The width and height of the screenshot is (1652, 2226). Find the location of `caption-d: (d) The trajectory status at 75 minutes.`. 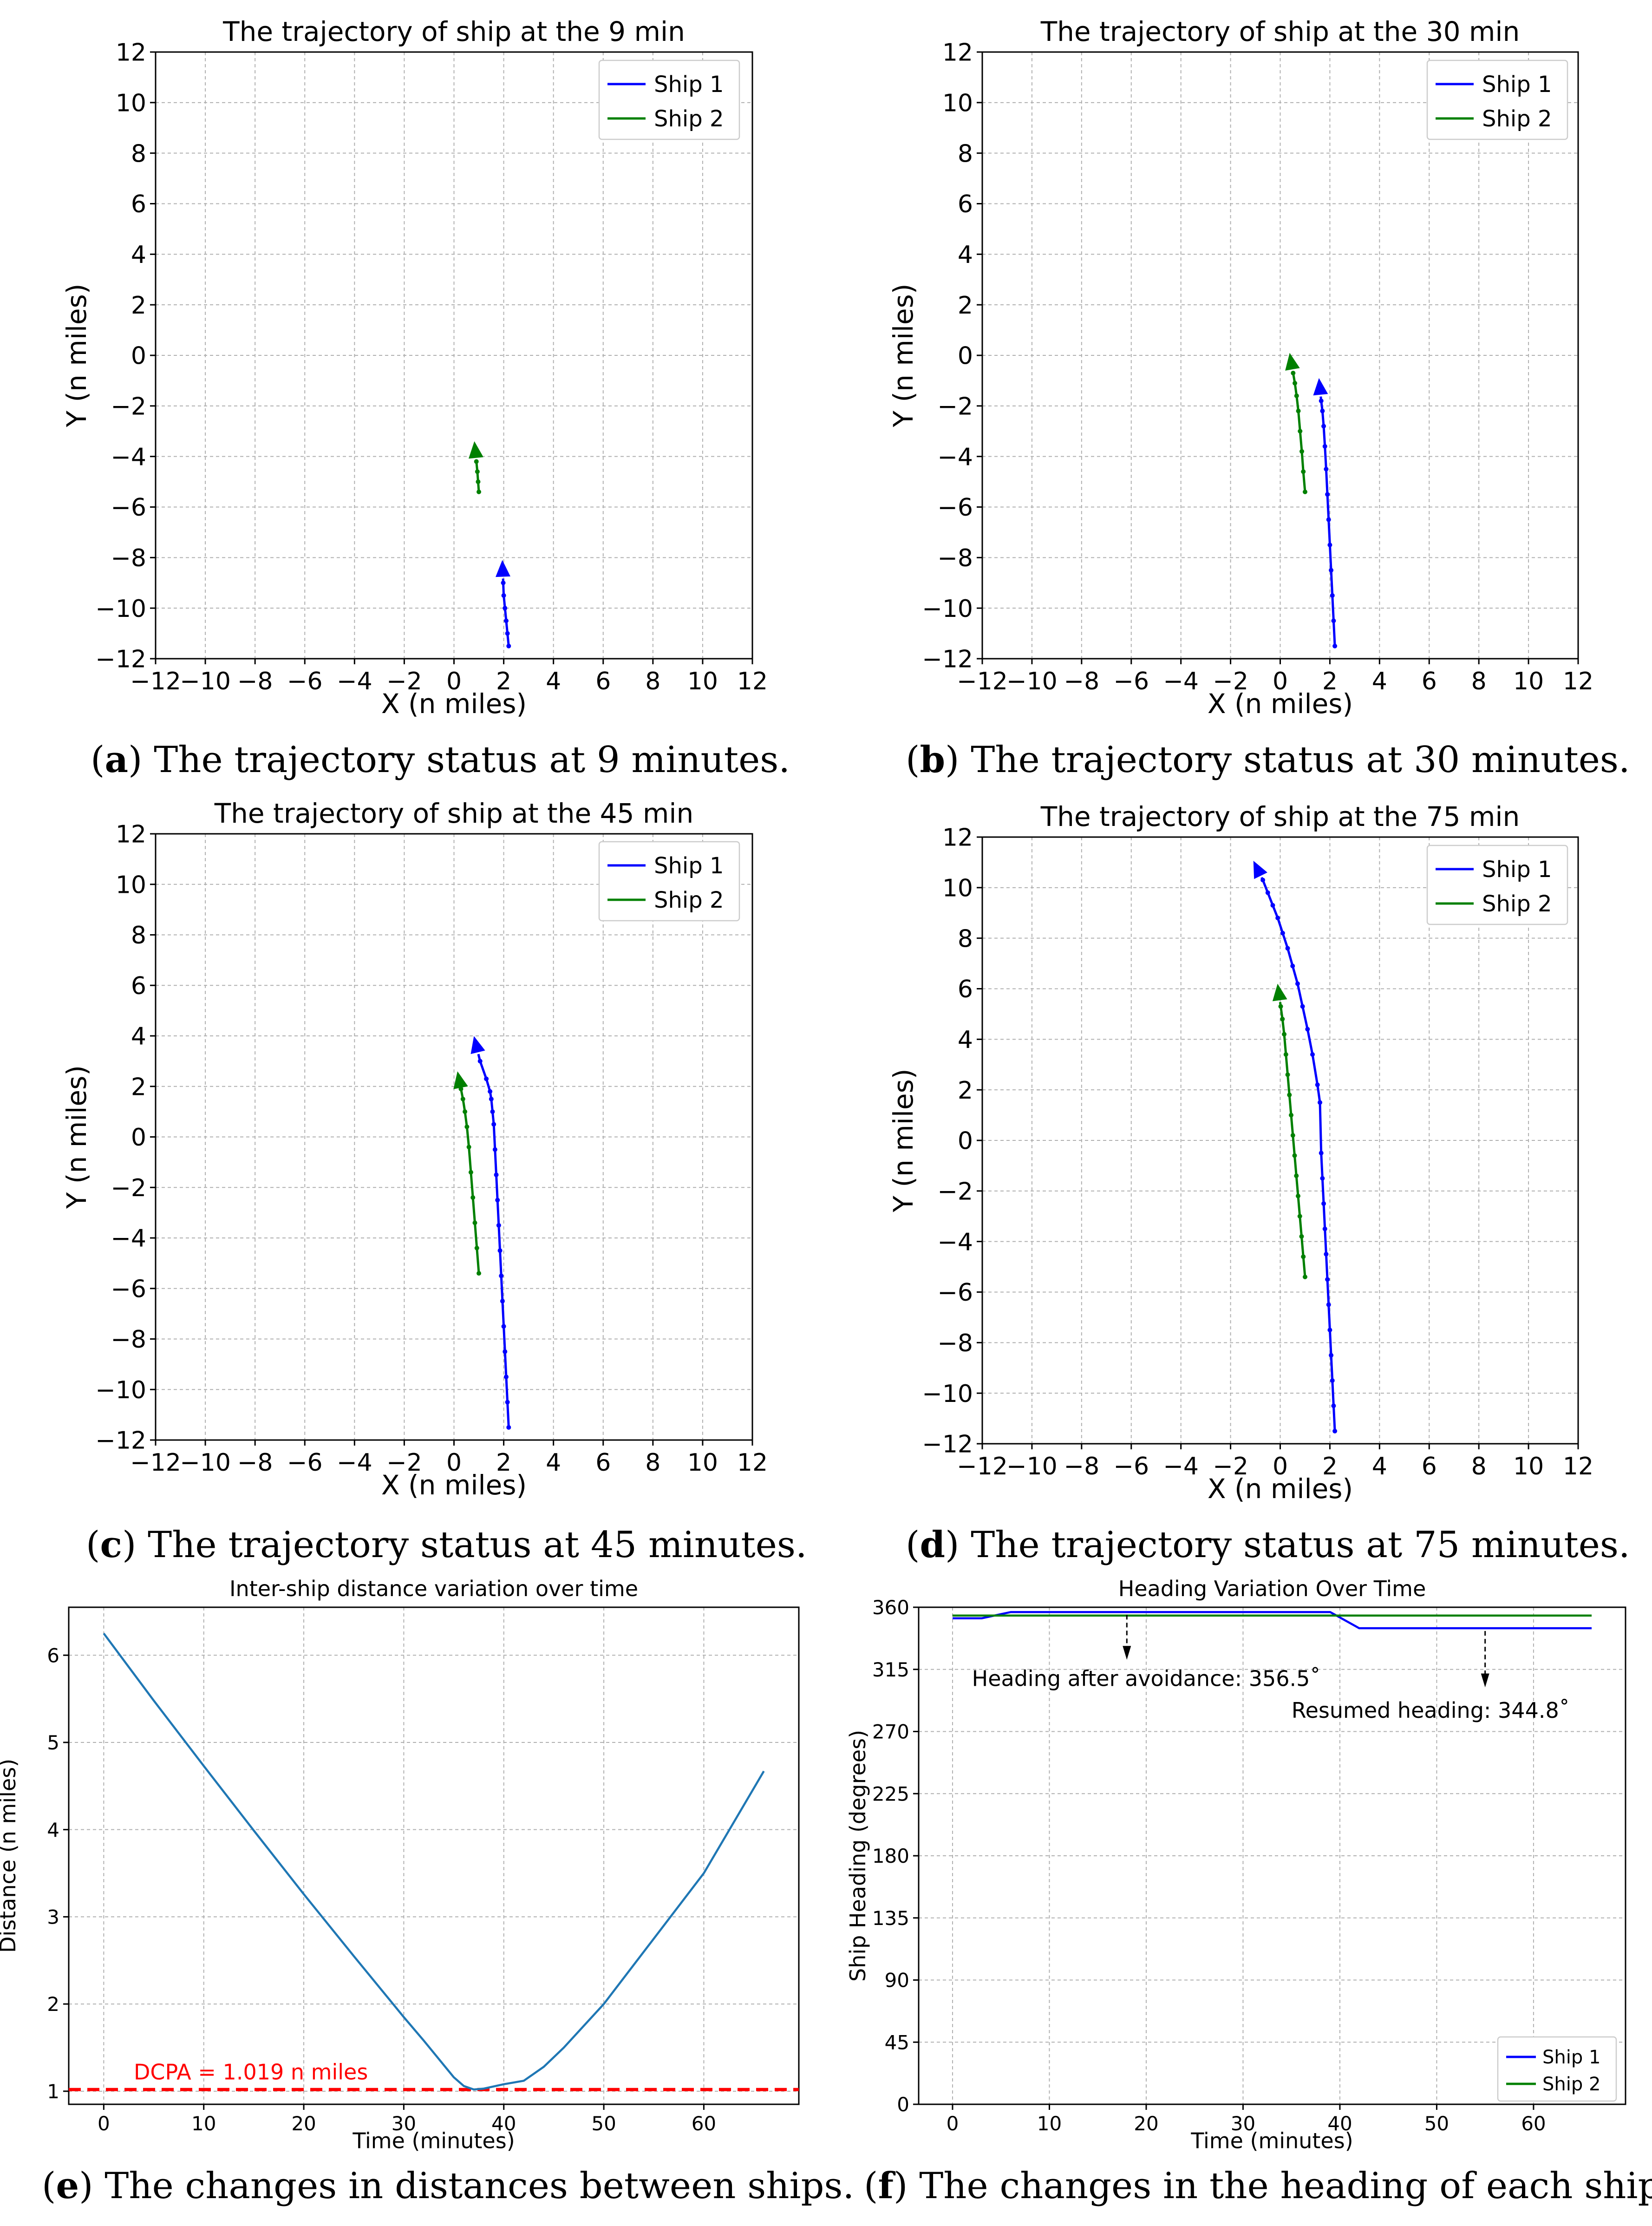

caption-d: (d) The trajectory status at 75 minutes. is located at coordinates (1268, 1545).